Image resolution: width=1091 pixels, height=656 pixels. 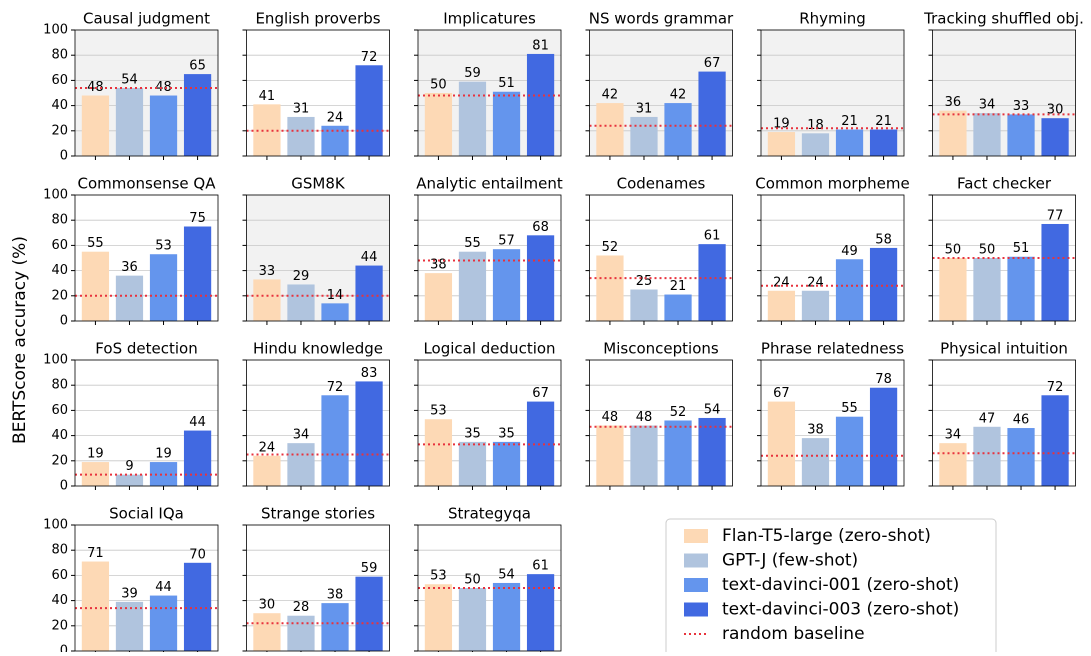 I want to click on panel-title: Physical intuition, so click(x=1004, y=349).